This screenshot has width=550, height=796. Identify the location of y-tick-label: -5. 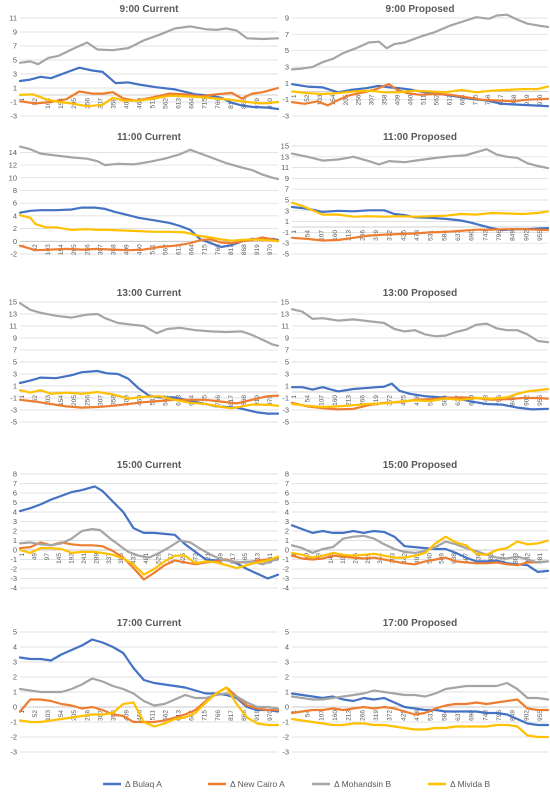
(13, 422).